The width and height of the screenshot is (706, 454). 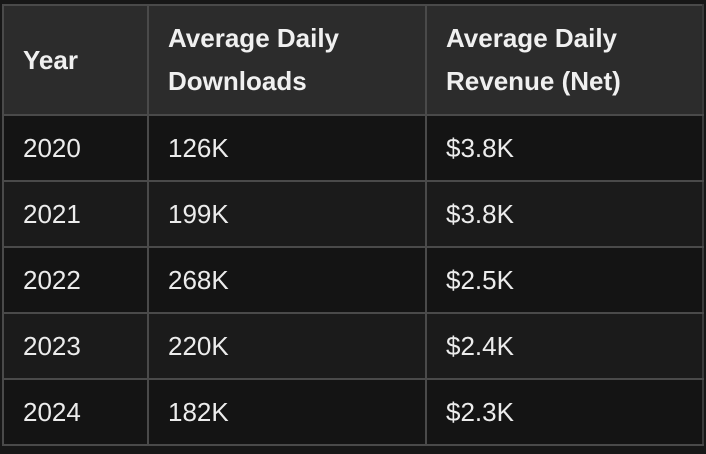 What do you see at coordinates (287, 412) in the screenshot?
I see `cell-downloads: 182K` at bounding box center [287, 412].